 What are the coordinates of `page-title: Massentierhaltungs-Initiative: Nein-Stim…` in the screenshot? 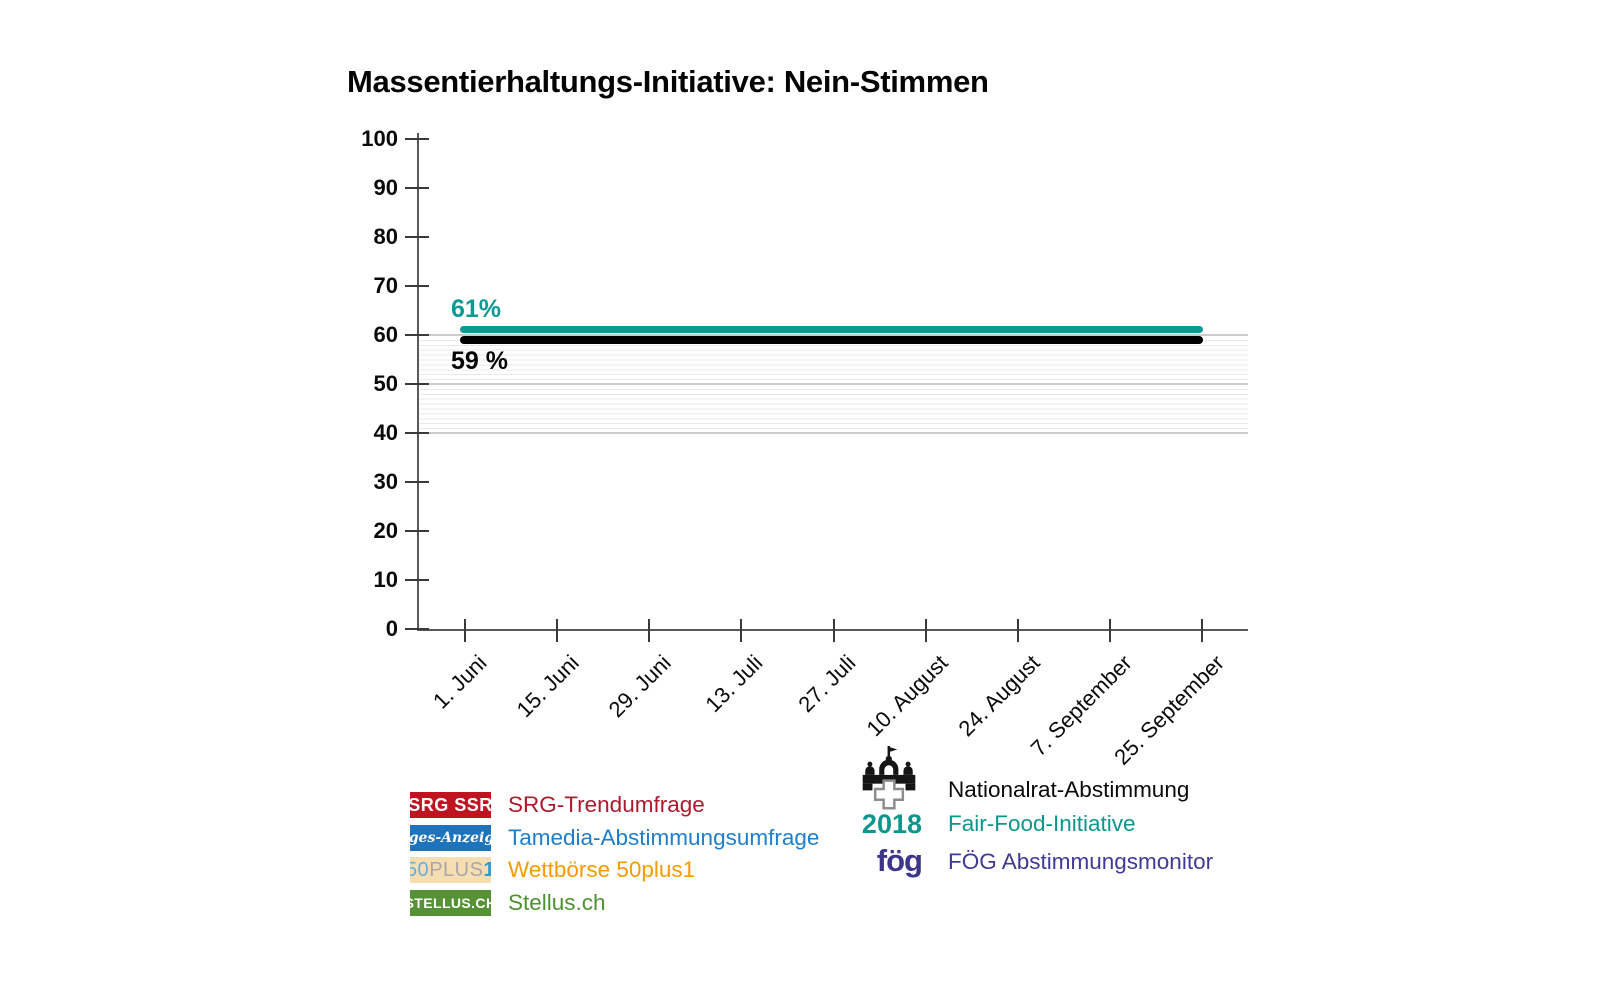 It's located at (668, 81).